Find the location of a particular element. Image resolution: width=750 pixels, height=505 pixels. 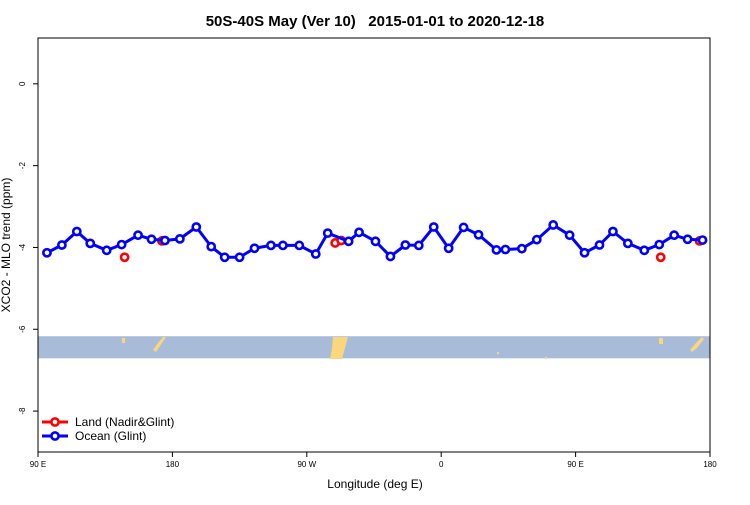

land-blobs is located at coordinates (413, 348).